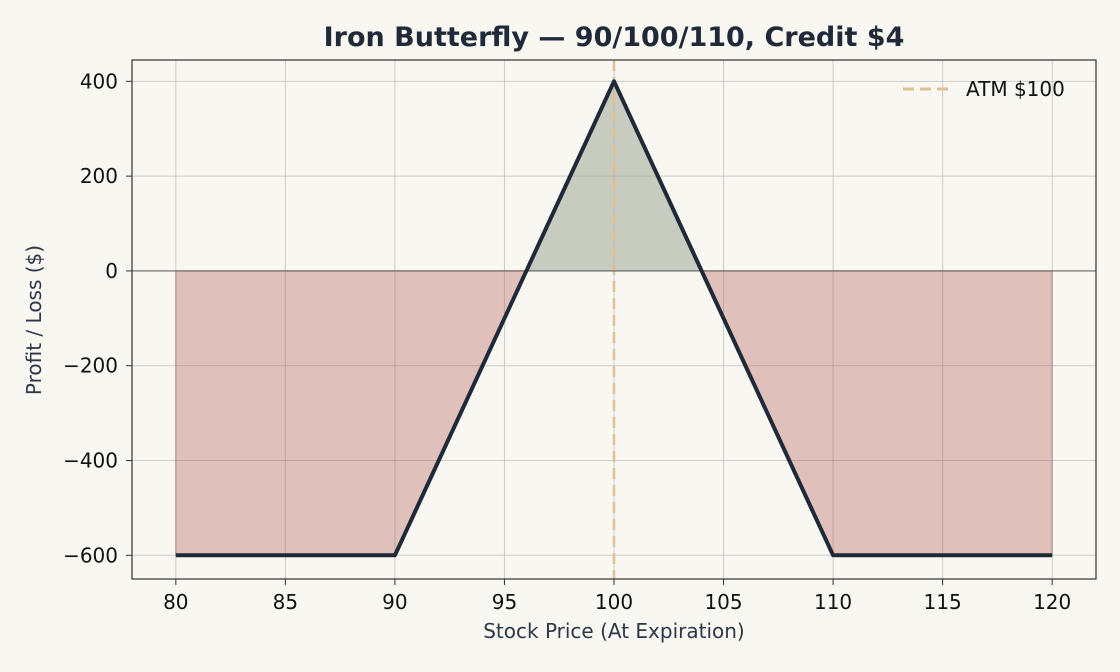 This screenshot has width=1120, height=672. What do you see at coordinates (614, 37) in the screenshot?
I see `chart-title: Iron Butterfly — 90/100/110, Credit $4` at bounding box center [614, 37].